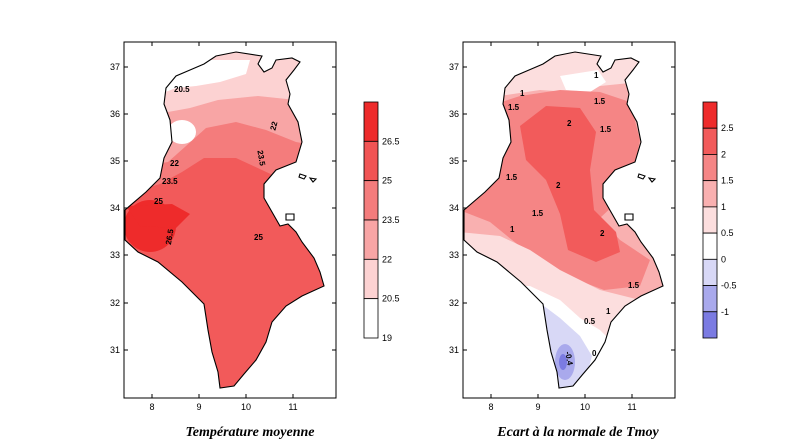  What do you see at coordinates (577, 432) in the screenshot?
I see `map-caption: Ecart à la normale de Tmoy` at bounding box center [577, 432].